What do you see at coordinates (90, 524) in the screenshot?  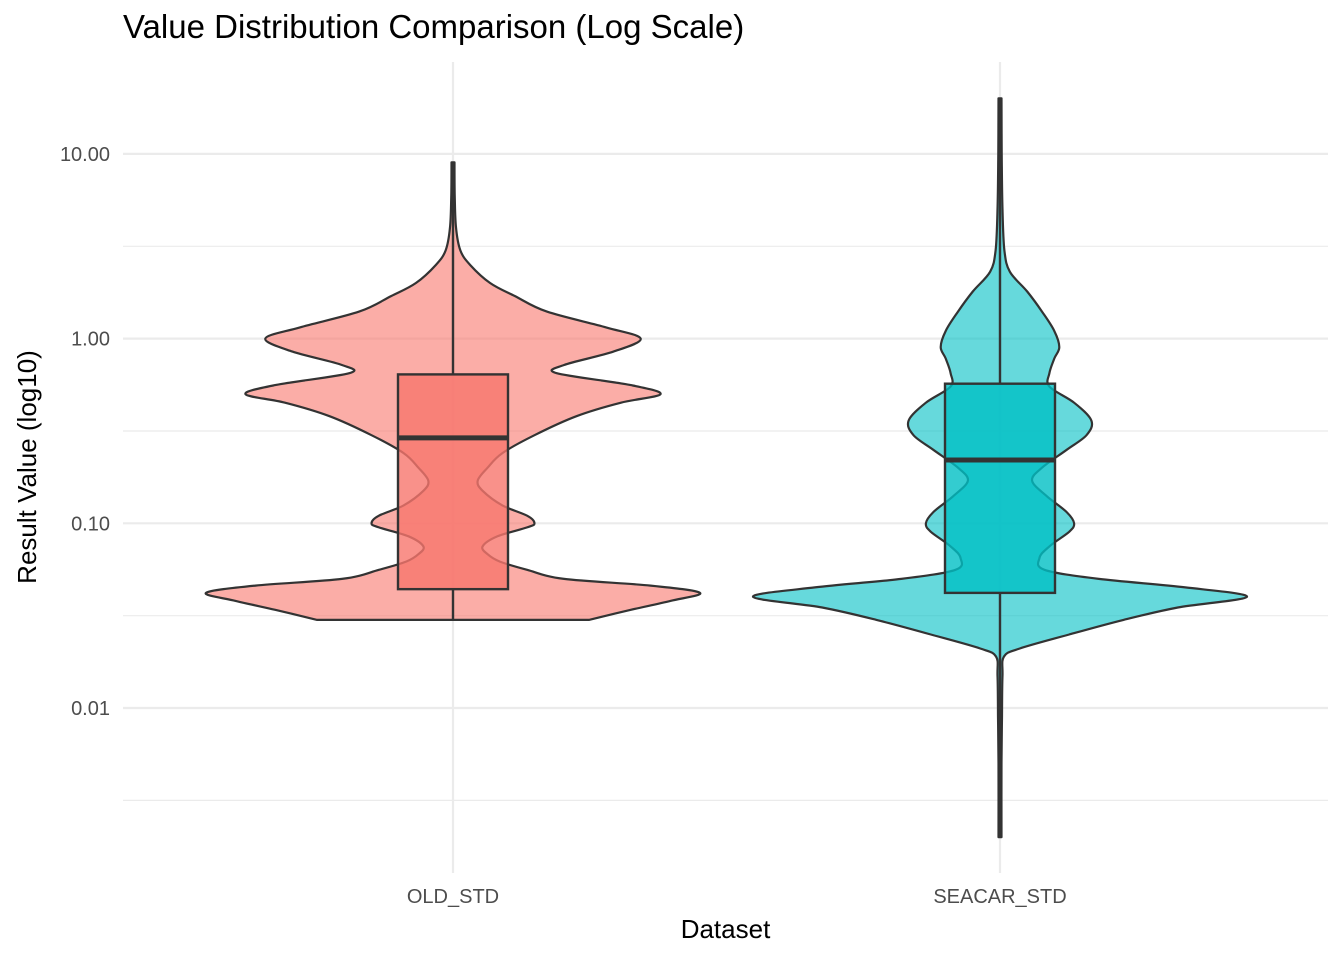 I see `y-tick-label: 0.10` at bounding box center [90, 524].